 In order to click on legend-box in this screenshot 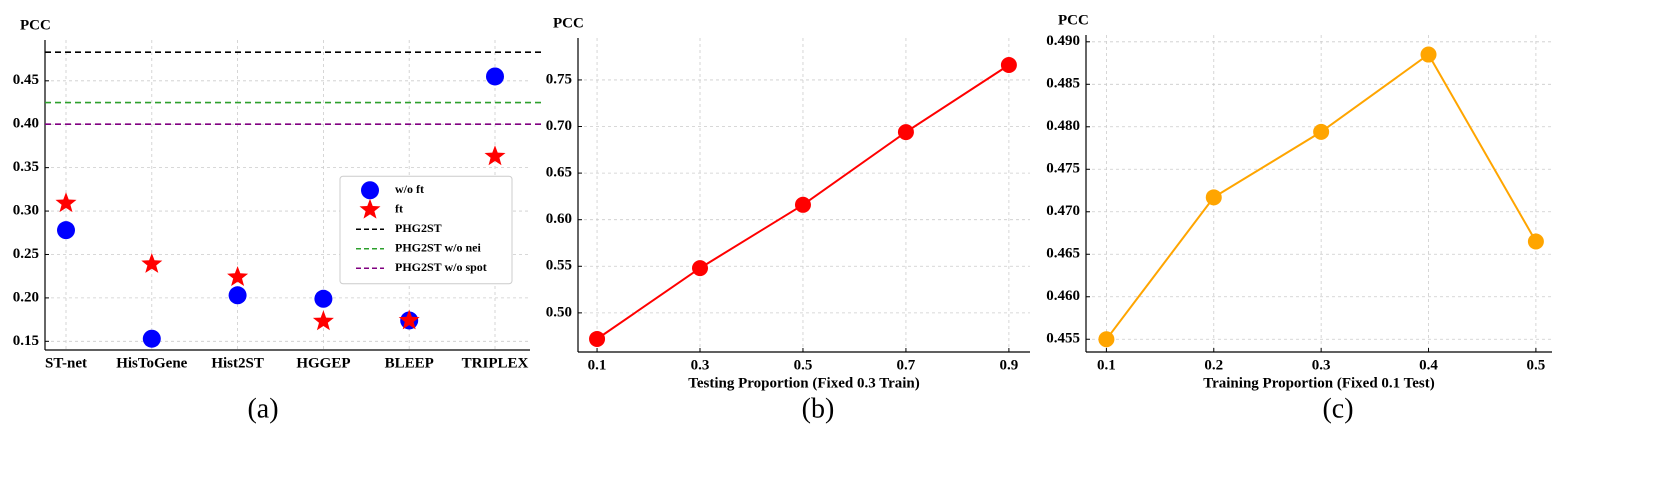, I will do `click(426, 230)`.